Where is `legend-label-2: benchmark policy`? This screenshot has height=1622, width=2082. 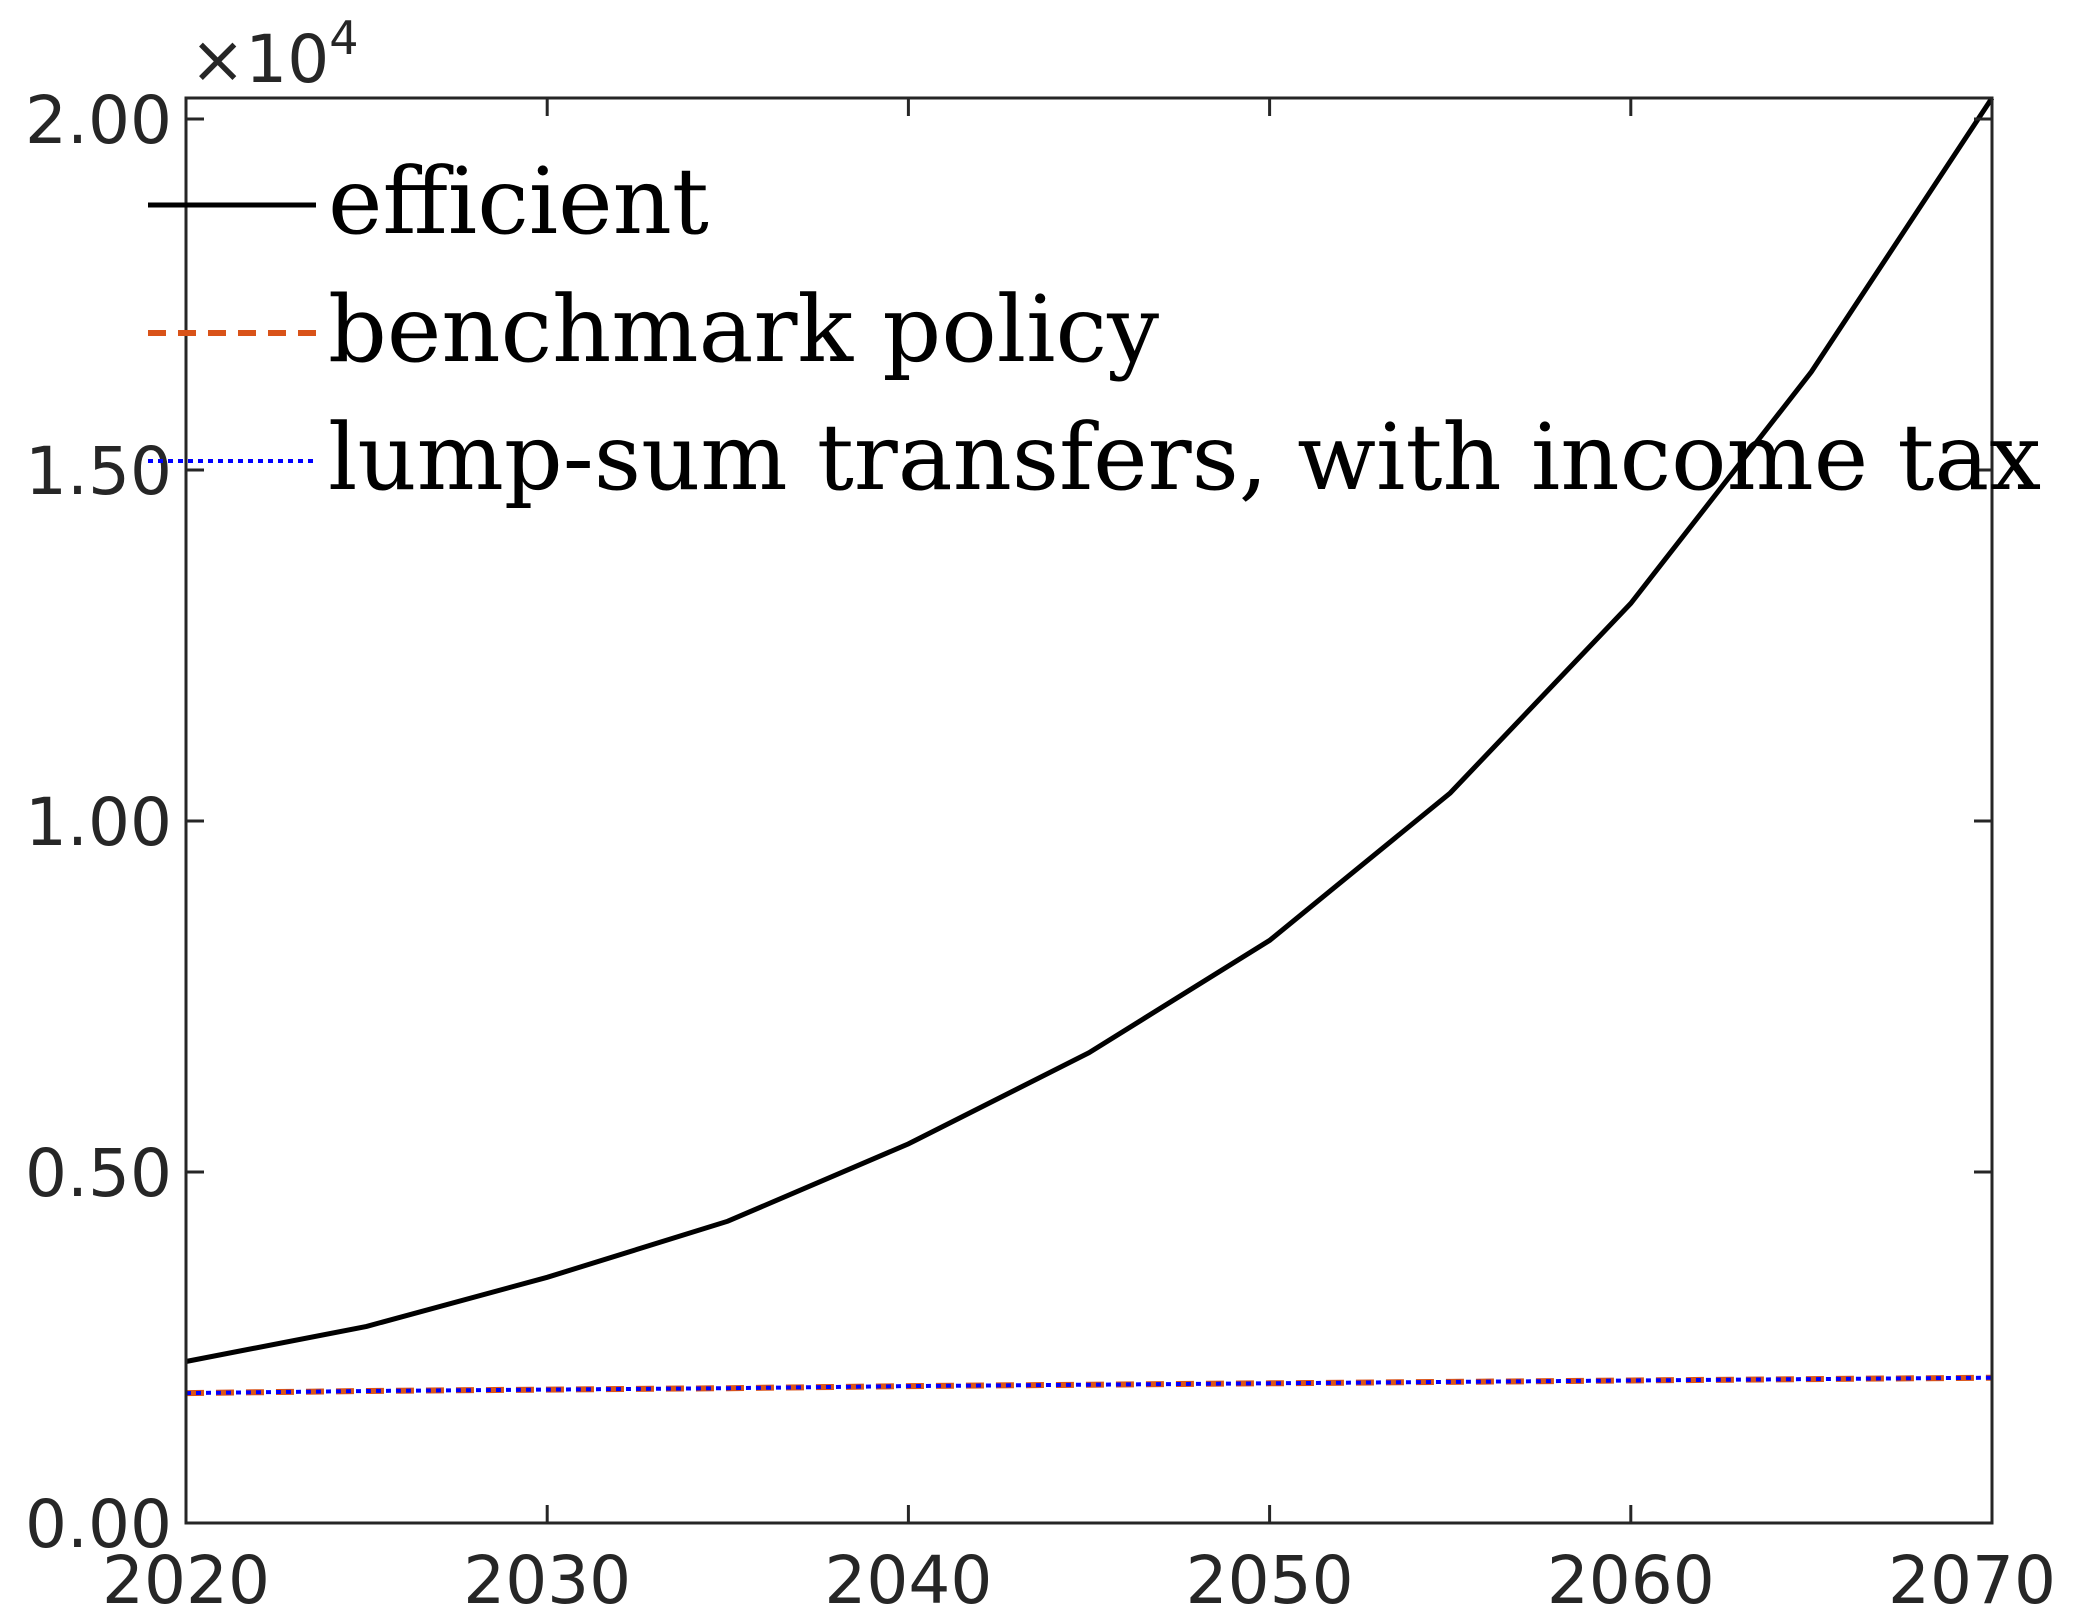 legend-label-2: benchmark policy is located at coordinates (743, 329).